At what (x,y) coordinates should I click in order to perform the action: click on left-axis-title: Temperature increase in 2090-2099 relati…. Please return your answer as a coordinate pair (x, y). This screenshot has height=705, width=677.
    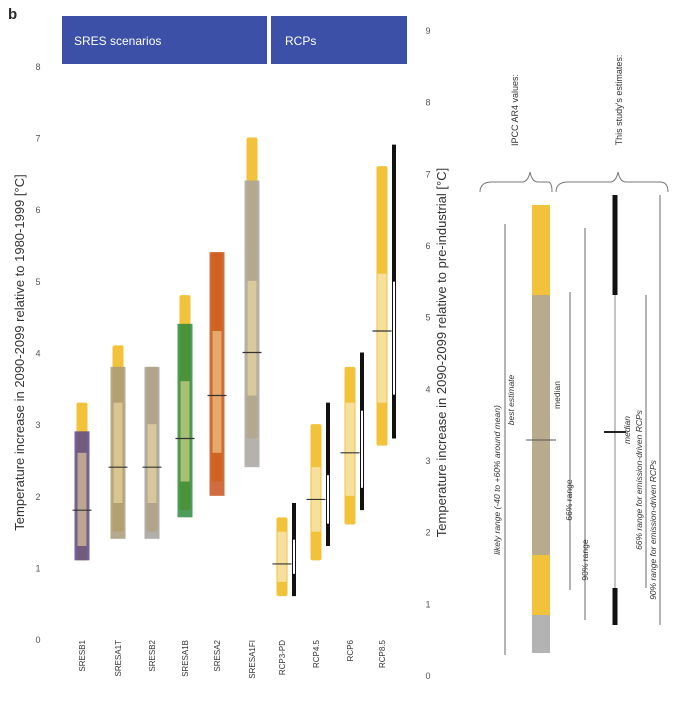
    Looking at the image, I should click on (19, 352).